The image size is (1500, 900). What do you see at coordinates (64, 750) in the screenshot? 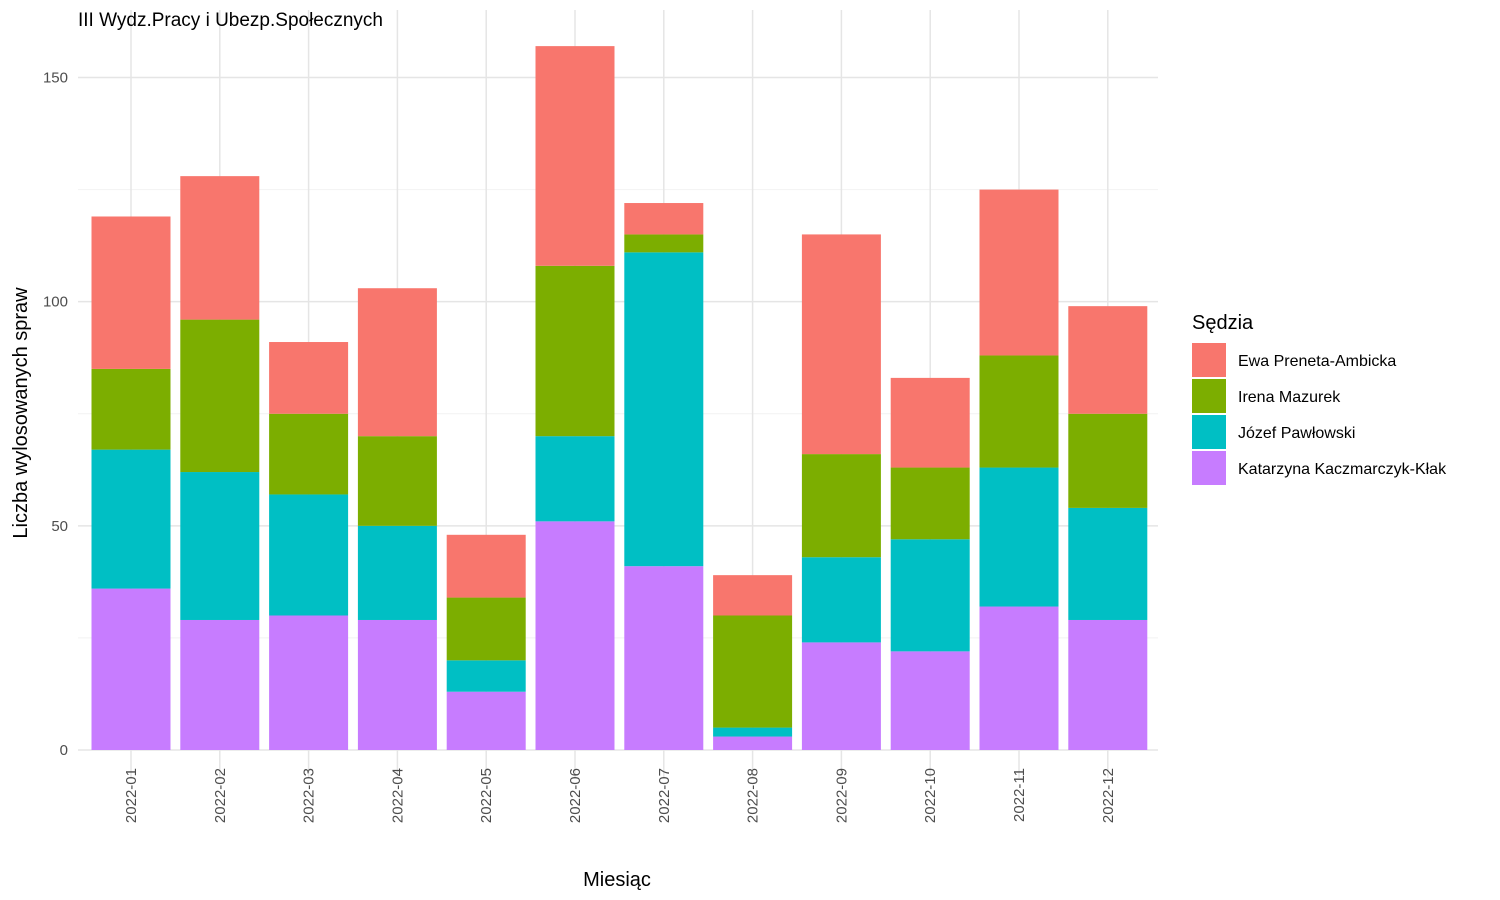
I see `y-tick-label: 0` at bounding box center [64, 750].